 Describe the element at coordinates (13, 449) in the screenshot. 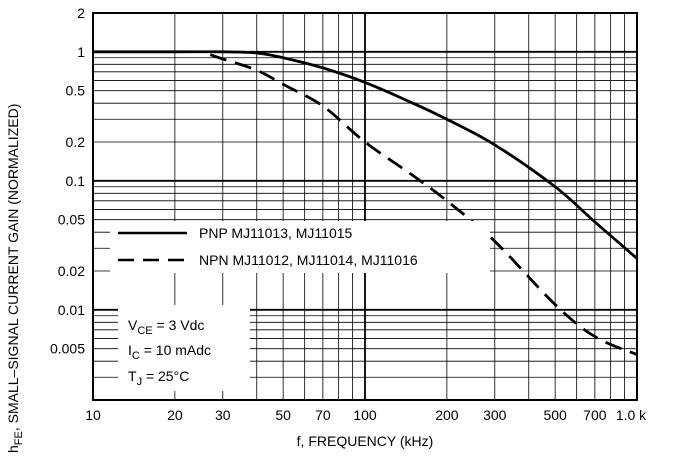

I see `y-axis-title-main: h` at that location.